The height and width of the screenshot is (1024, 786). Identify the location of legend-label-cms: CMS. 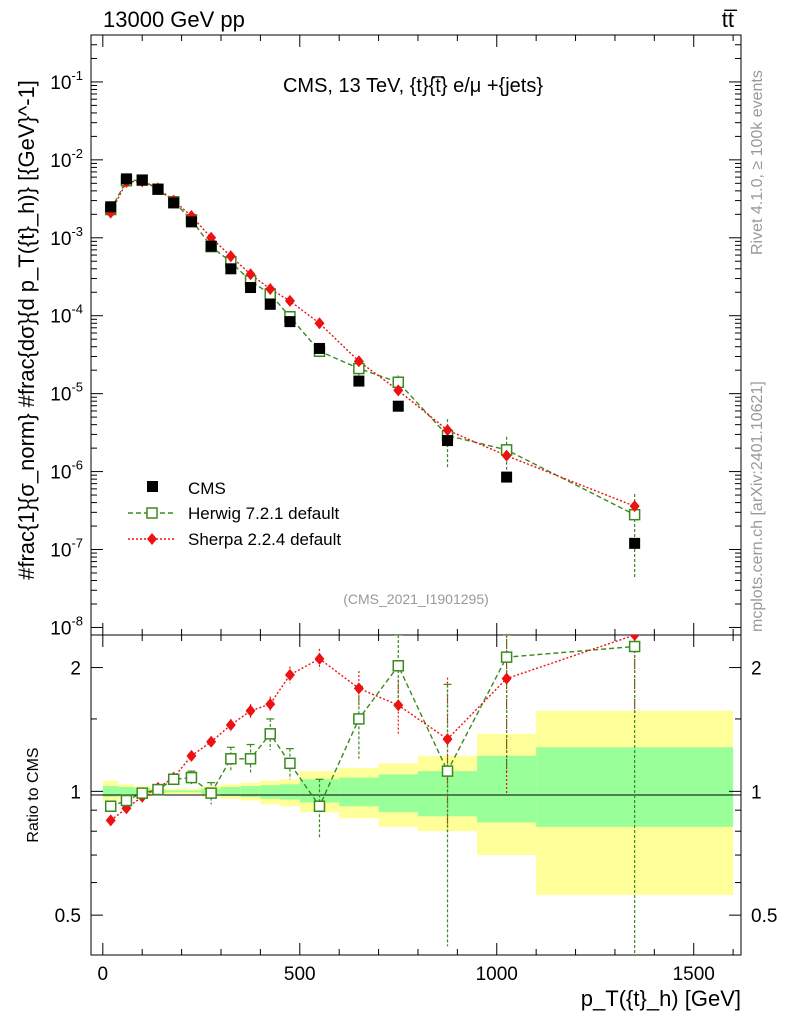
(207, 488).